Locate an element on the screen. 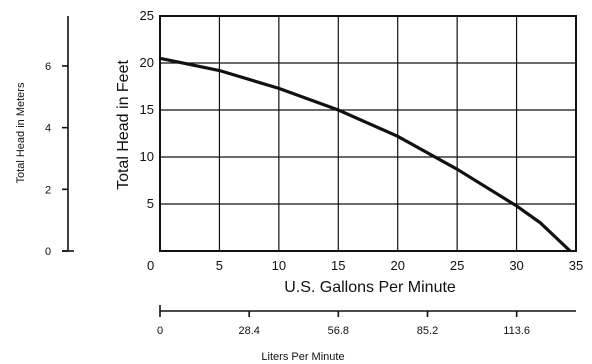  meters-tick-label: 0 is located at coordinates (48, 252).